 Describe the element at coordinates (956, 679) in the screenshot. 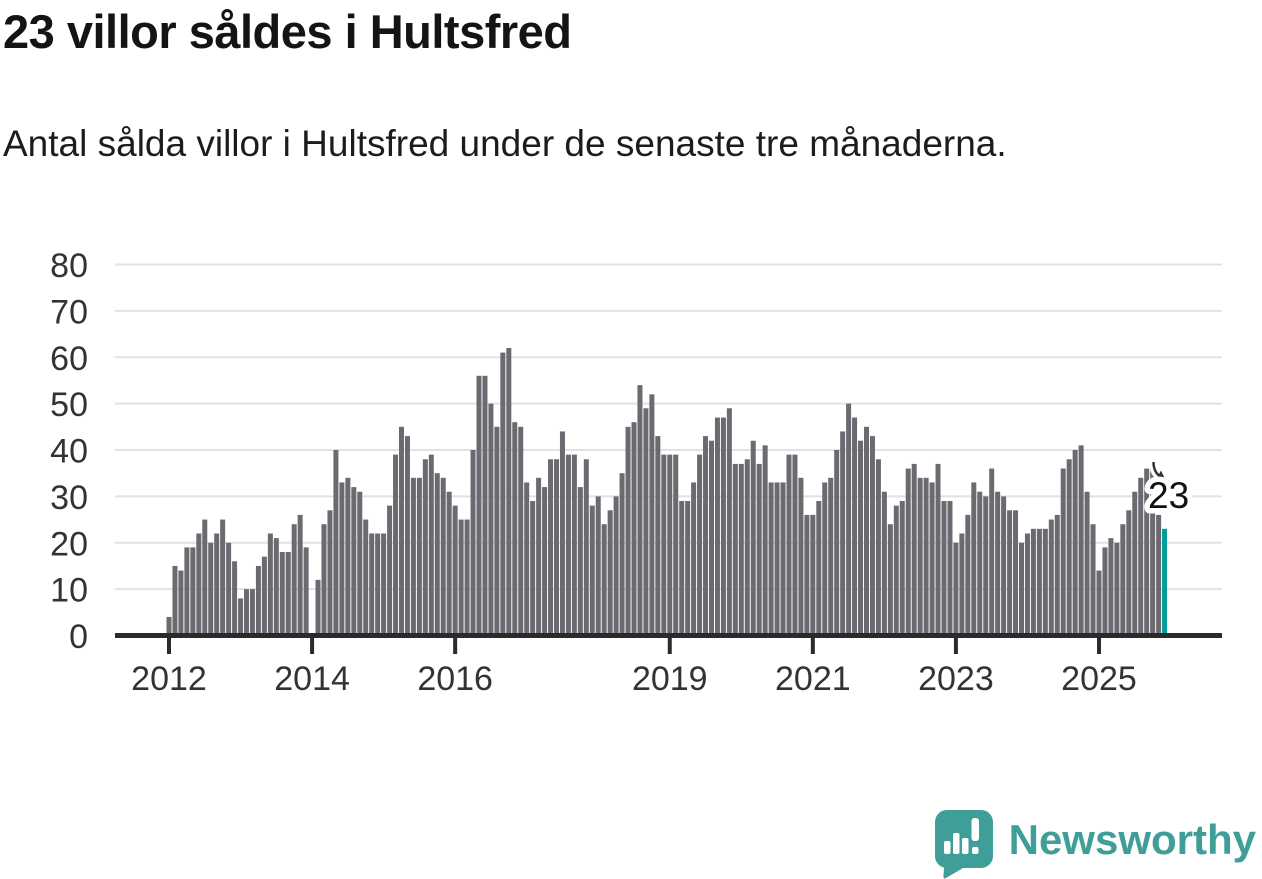

I see `svg-text: 2023` at that location.